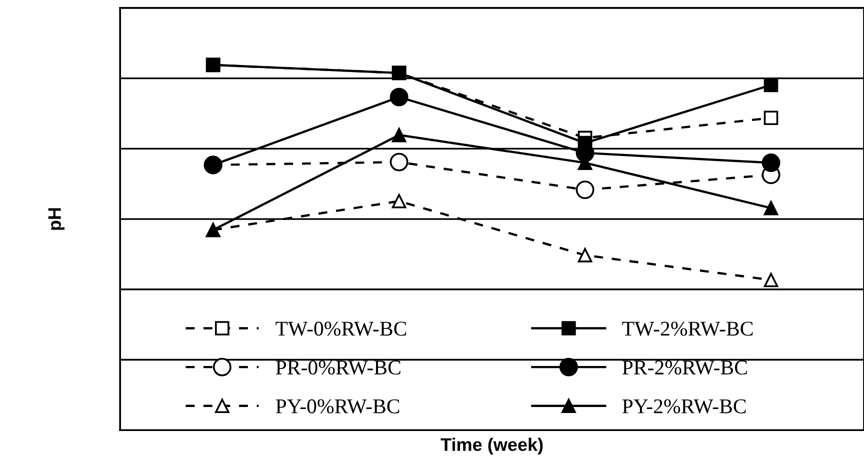 This screenshot has height=468, width=864. I want to click on legend-label: PR-2%RW-BC, so click(684, 367).